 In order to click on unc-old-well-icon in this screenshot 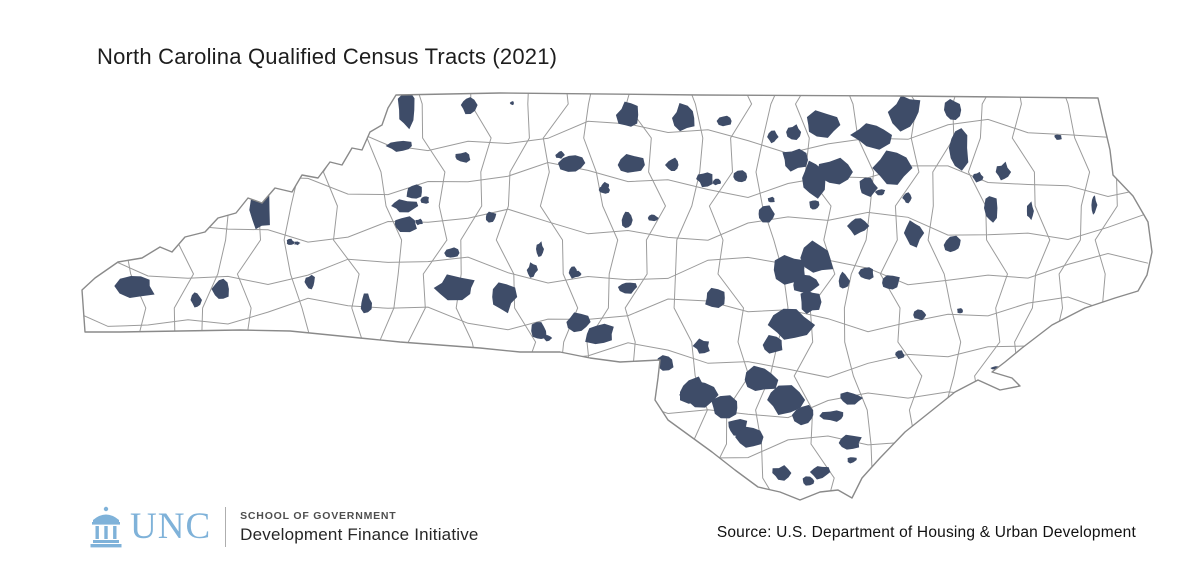, I will do `click(106, 527)`.